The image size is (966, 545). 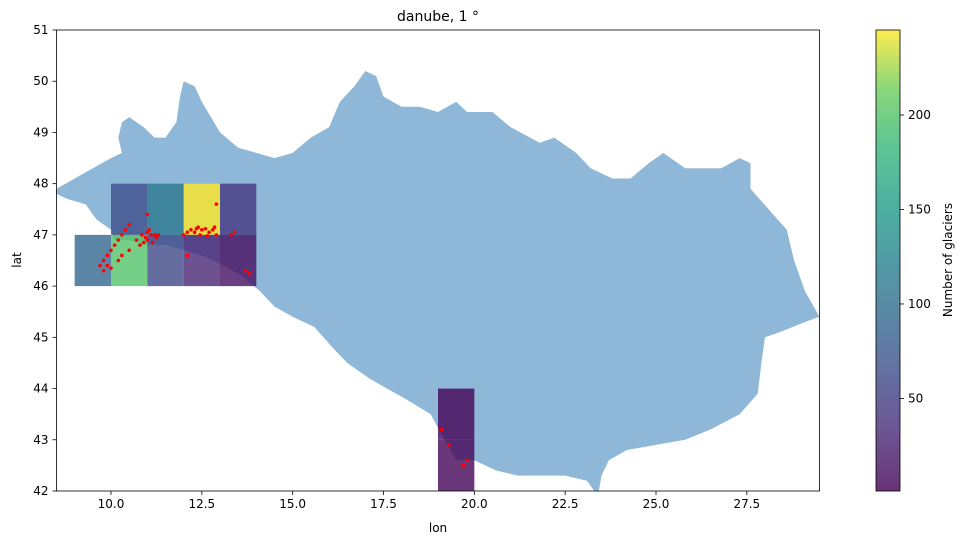 What do you see at coordinates (438, 17) in the screenshot?
I see `chart-title: danube, 1 °` at bounding box center [438, 17].